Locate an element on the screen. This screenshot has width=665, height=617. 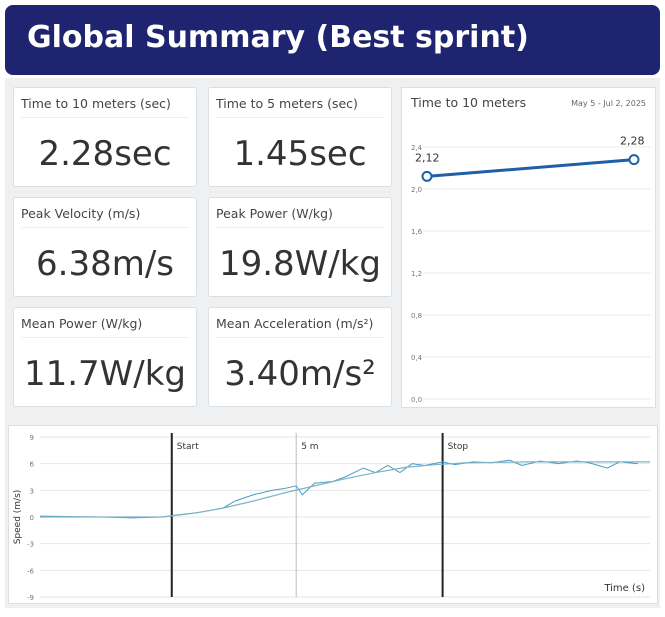
metric-label: Mean Power (W/kg) is located at coordinates (105, 327).